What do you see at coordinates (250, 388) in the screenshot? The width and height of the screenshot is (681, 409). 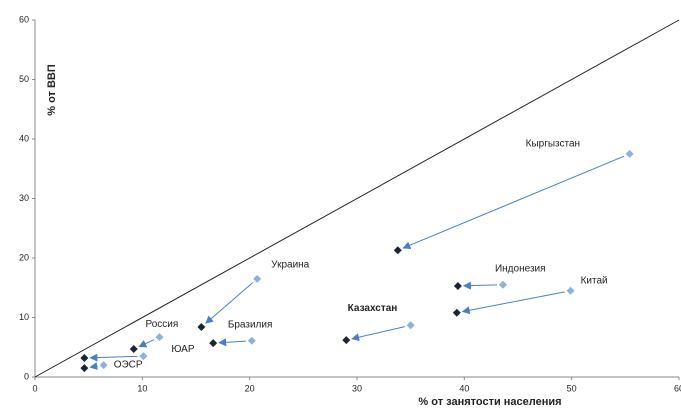 I see `x-tick-label: 20` at bounding box center [250, 388].